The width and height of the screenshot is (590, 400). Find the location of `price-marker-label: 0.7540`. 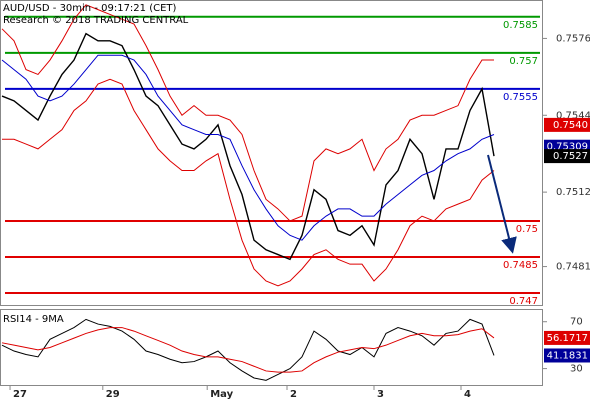

price-marker-label: 0.7540 is located at coordinates (570, 125).